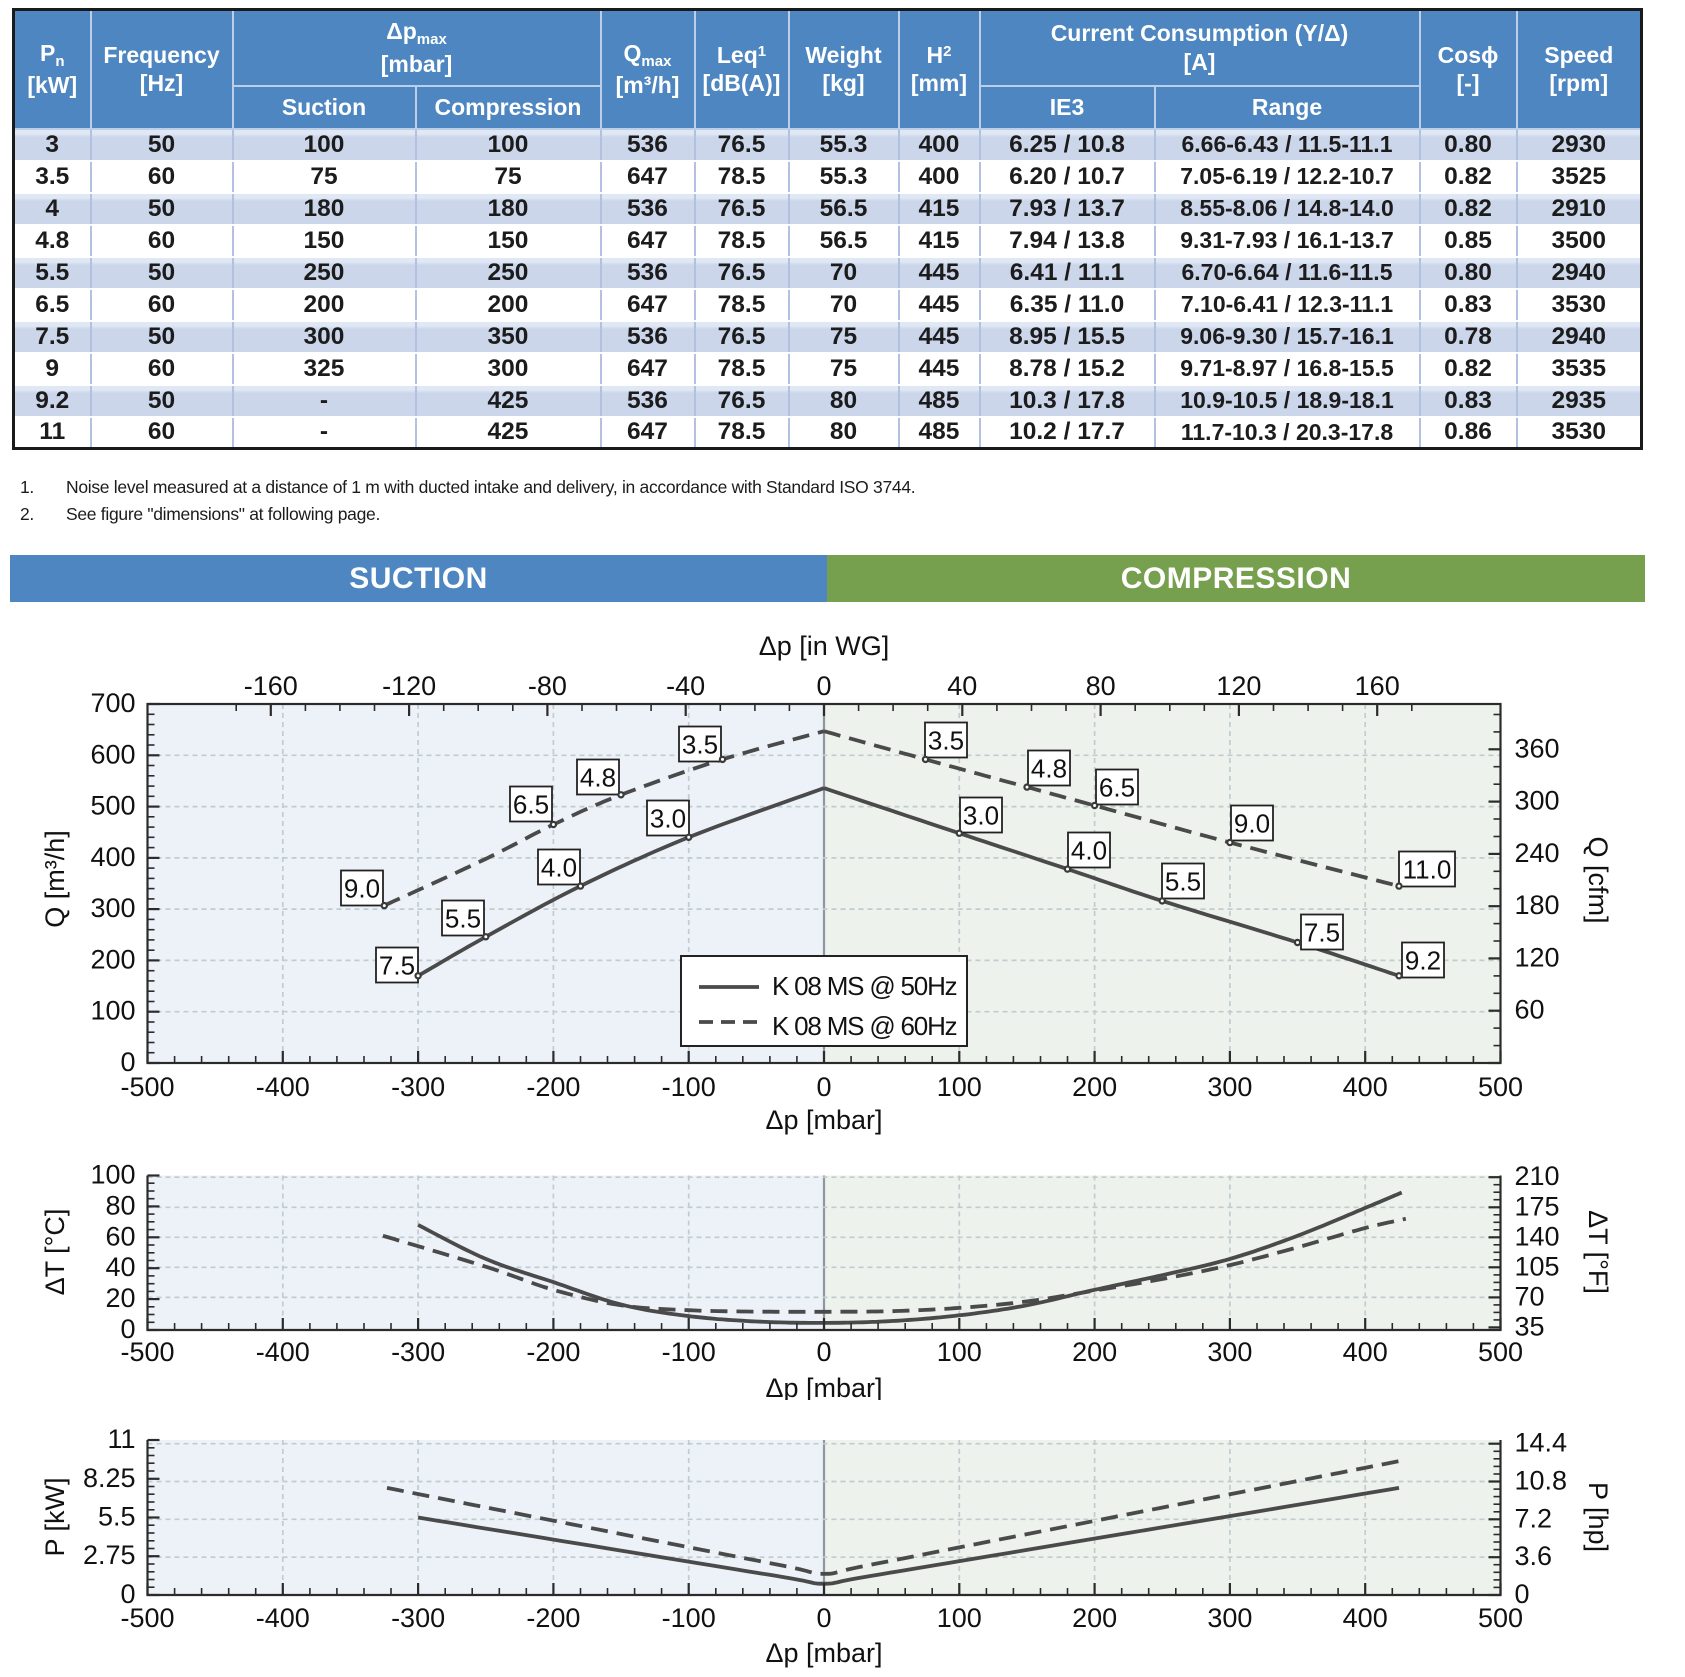  I want to click on svg-text: 70, so click(1530, 1296).